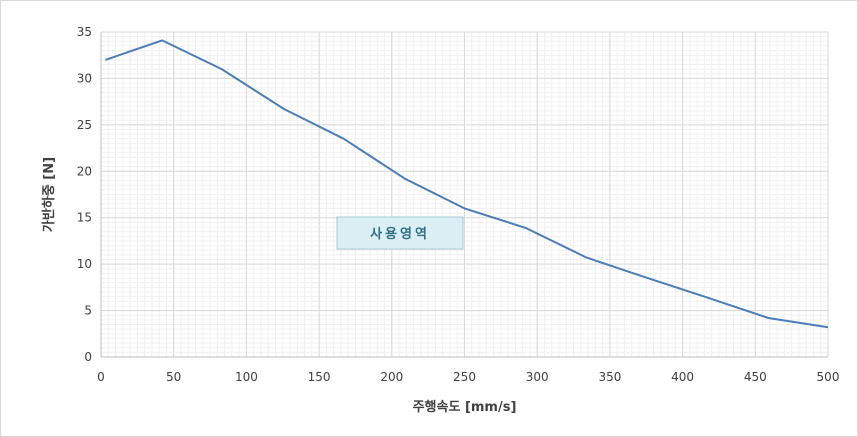  I want to click on x-tick-label: 200, so click(391, 377).